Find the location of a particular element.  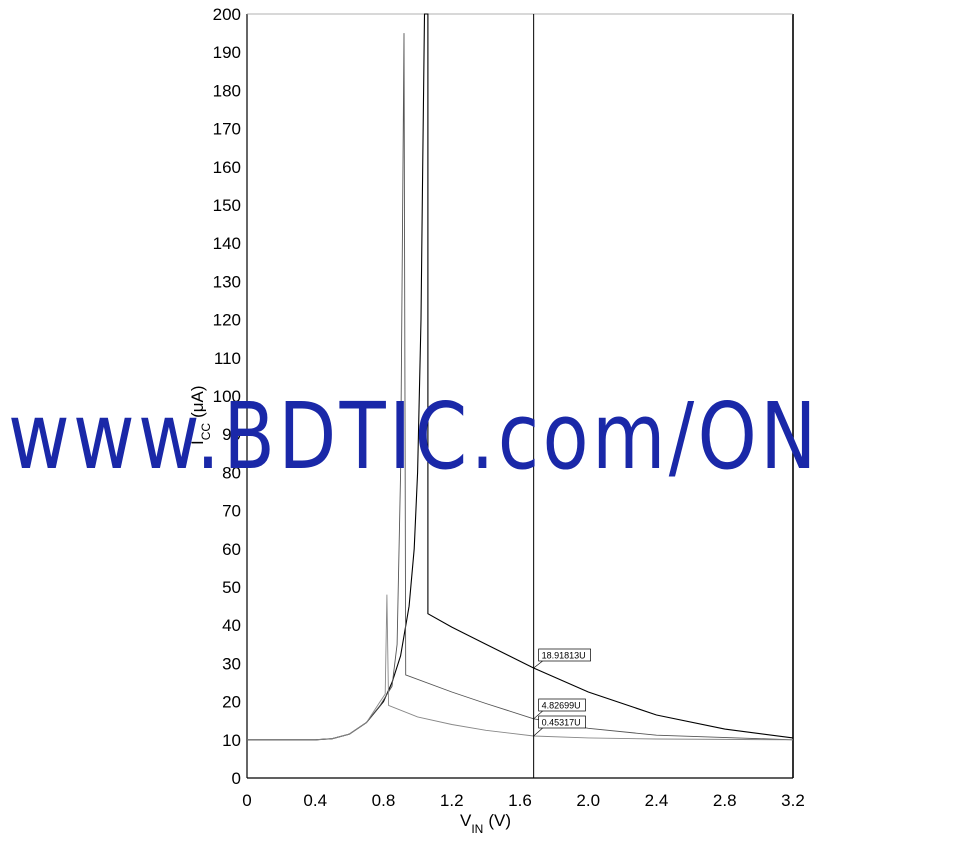

y-tick-label: 160 is located at coordinates (227, 167).